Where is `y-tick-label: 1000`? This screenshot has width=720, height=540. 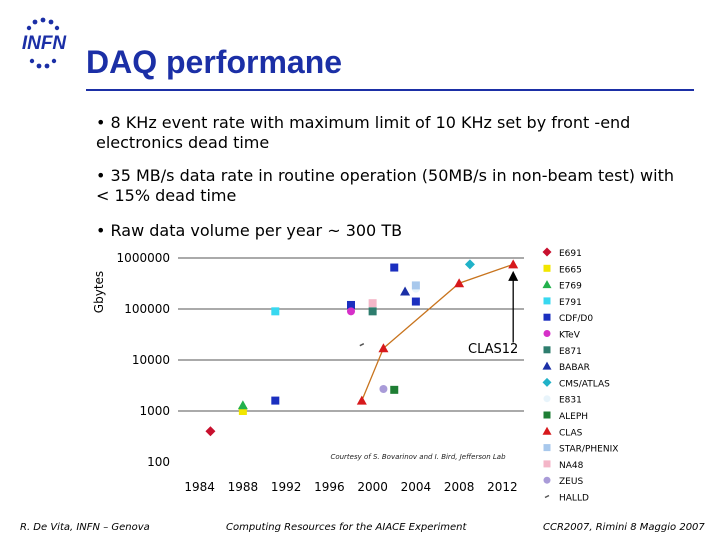 y-tick-label: 1000 is located at coordinates (154, 411).